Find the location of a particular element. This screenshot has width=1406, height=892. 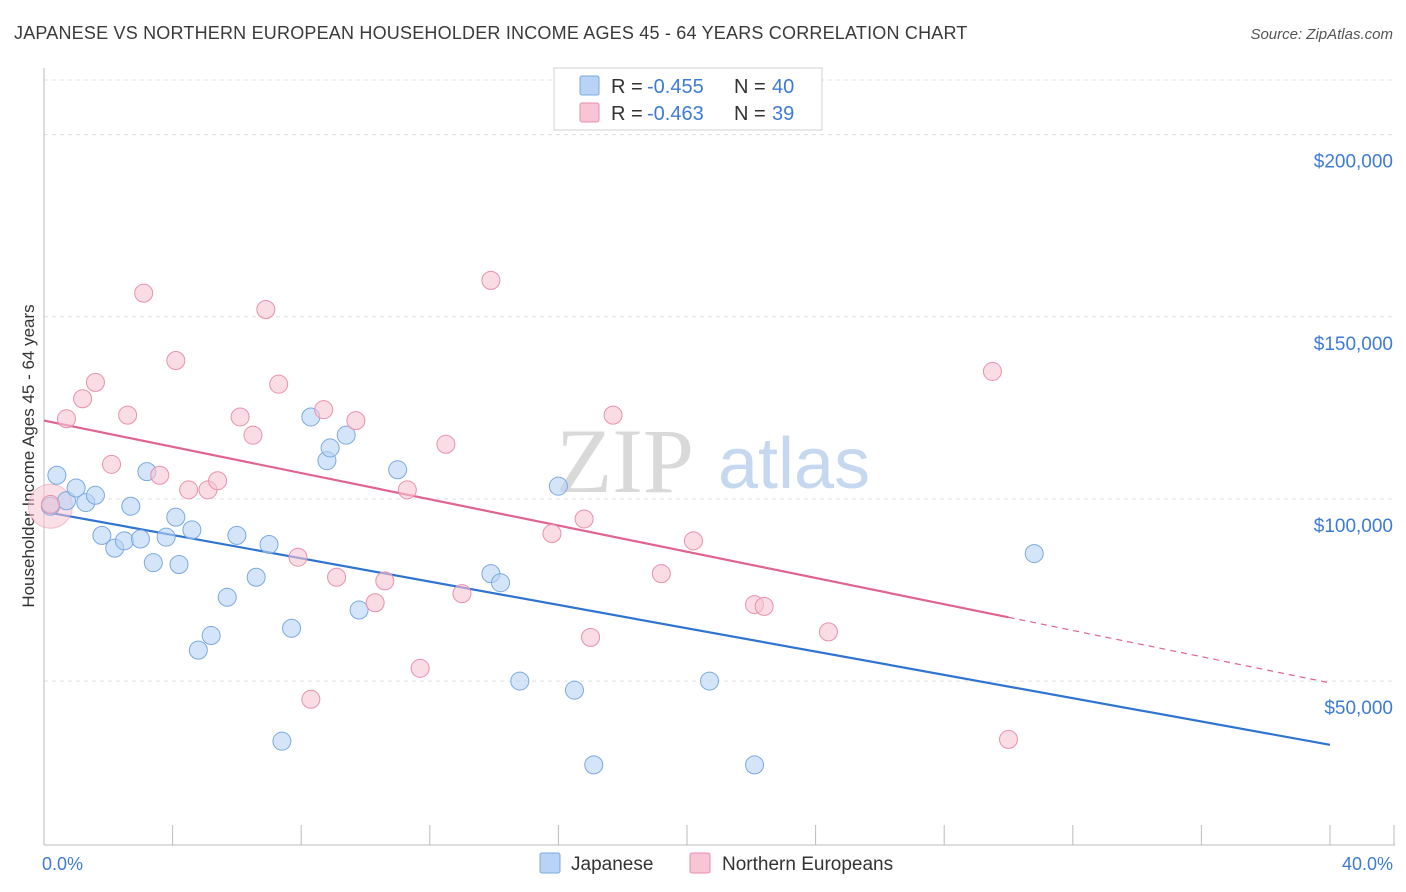

legend-n-value: 40 is located at coordinates (783, 87).